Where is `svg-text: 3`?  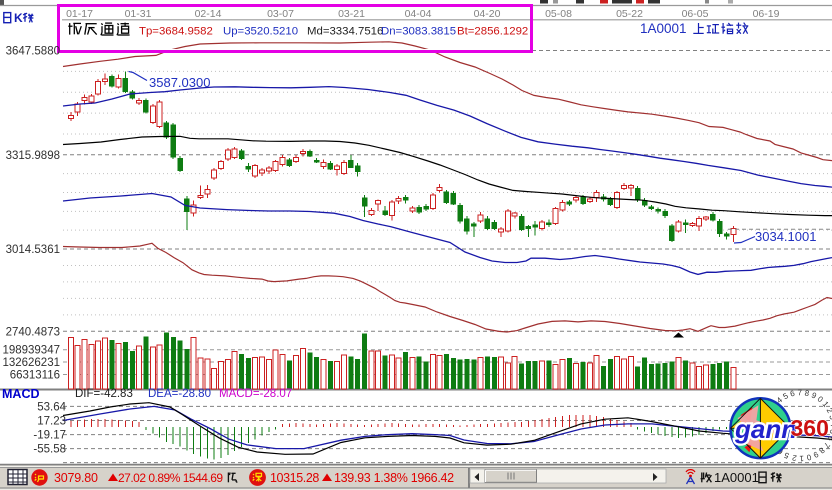
svg-text: 3 is located at coordinates (829, 417).